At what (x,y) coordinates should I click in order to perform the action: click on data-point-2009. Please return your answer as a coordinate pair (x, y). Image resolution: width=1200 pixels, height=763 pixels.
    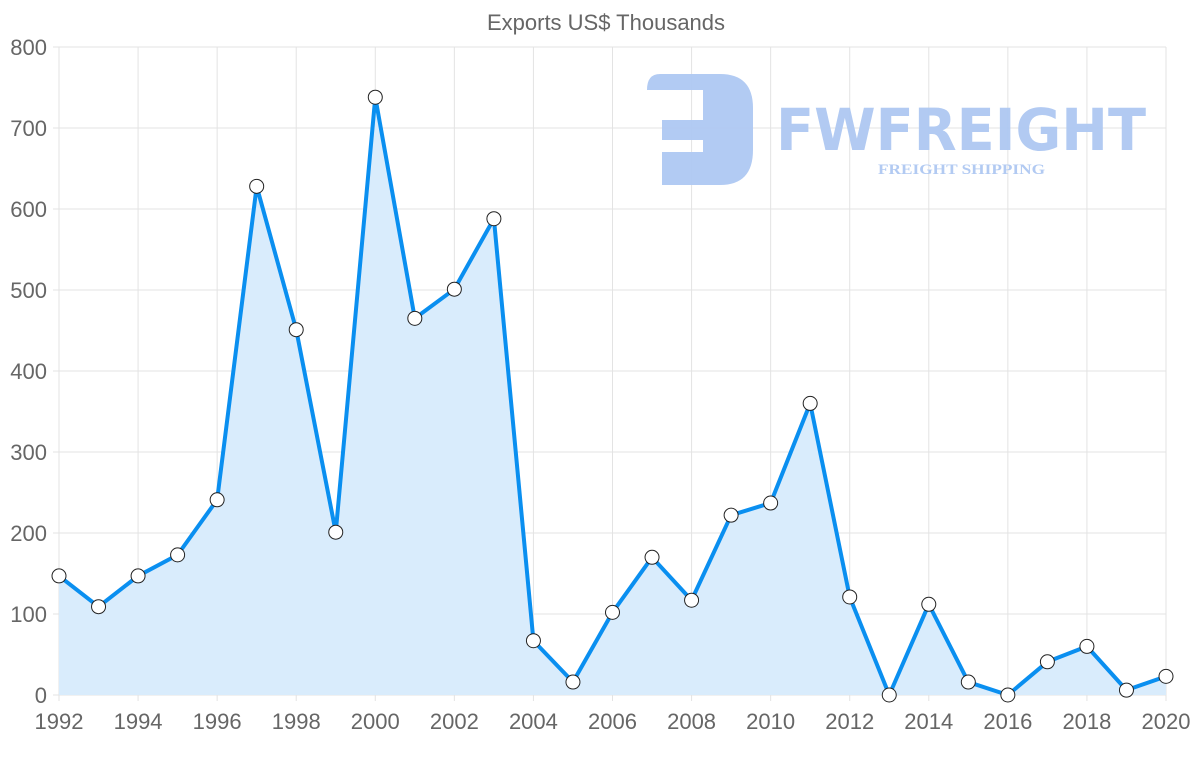
    Looking at the image, I should click on (731, 515).